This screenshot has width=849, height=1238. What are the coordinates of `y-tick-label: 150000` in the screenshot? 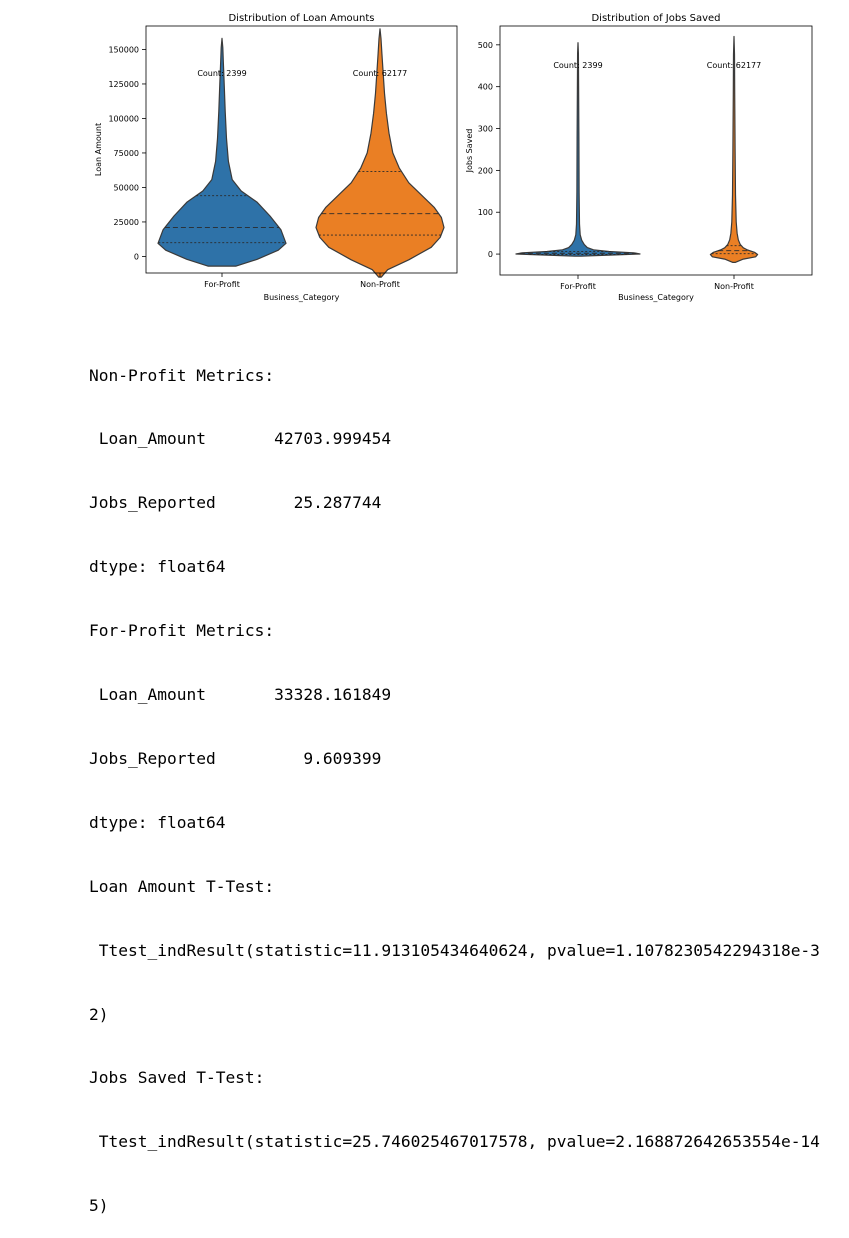 It's located at (123, 49).